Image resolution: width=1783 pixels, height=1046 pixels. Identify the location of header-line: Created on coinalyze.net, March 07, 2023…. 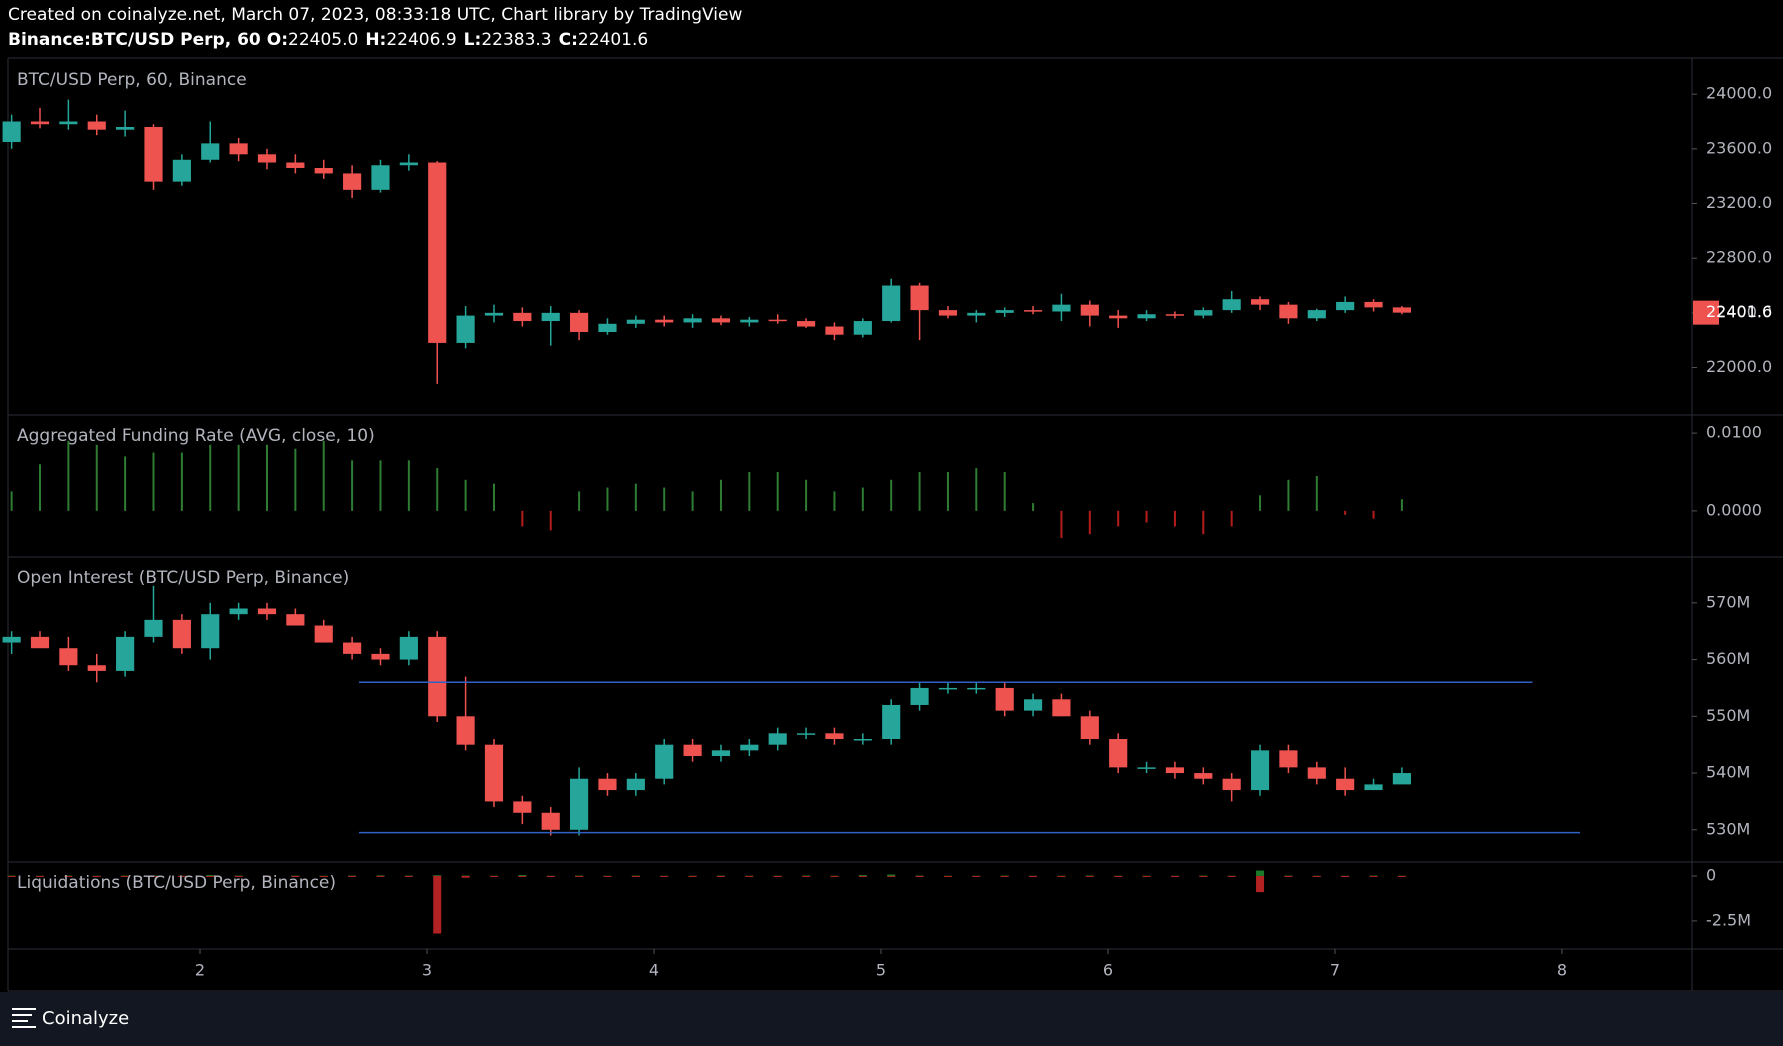
(375, 15).